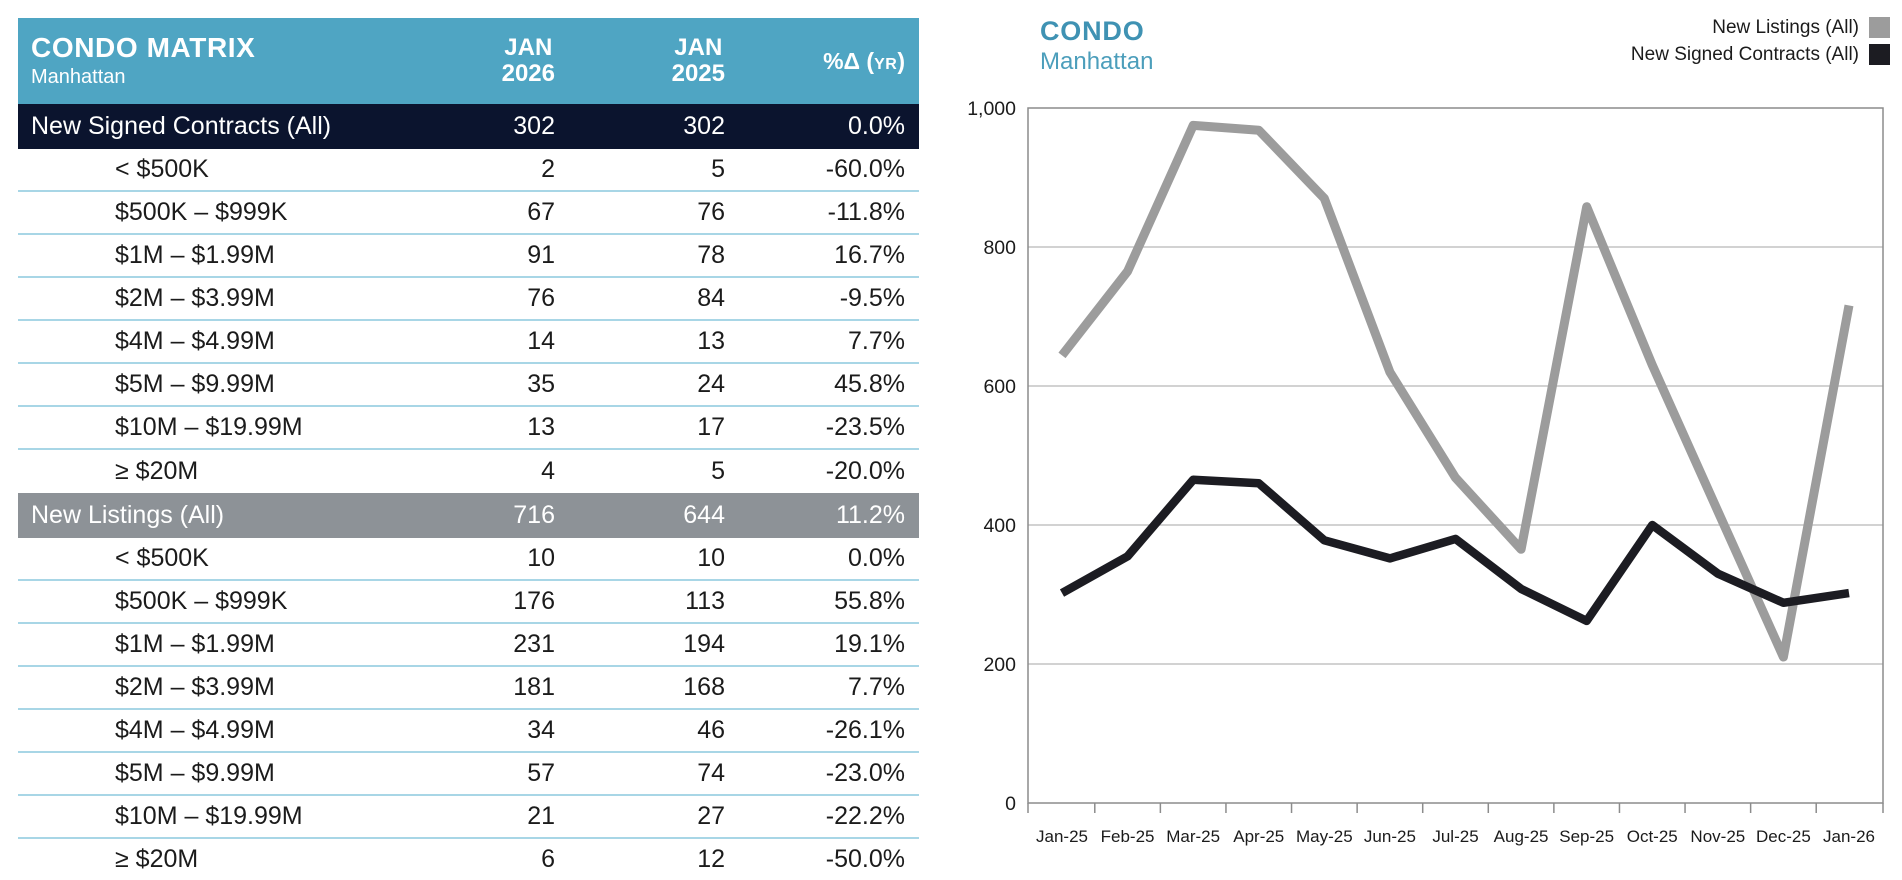 The width and height of the screenshot is (1902, 880). Describe the element at coordinates (711, 816) in the screenshot. I see `value-jan-2025: 27` at that location.